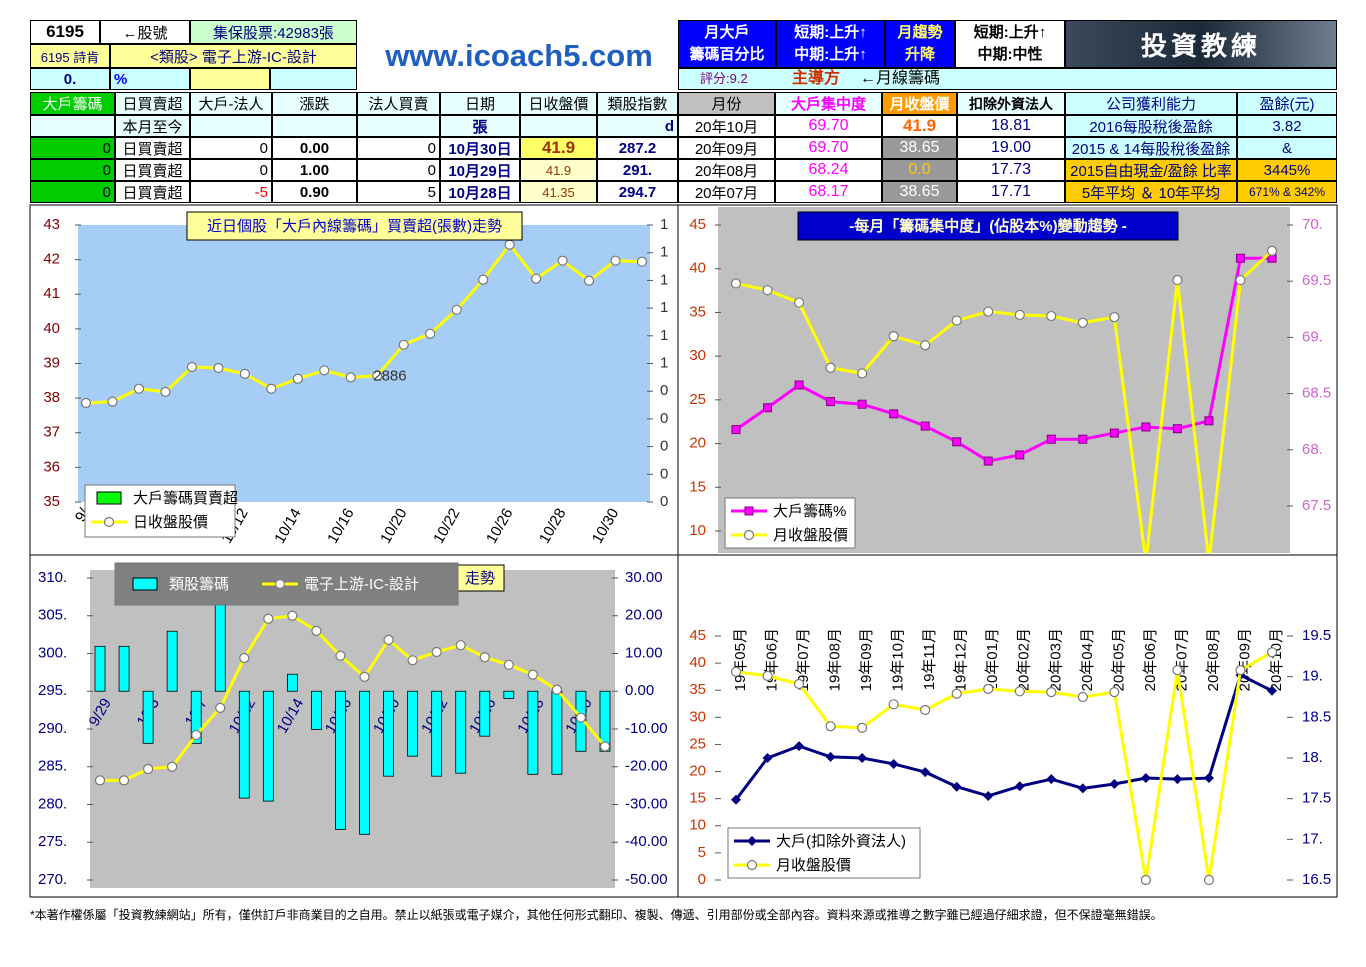 The width and height of the screenshot is (1366, 967). What do you see at coordinates (1312, 336) in the screenshot?
I see `y2-tick-label: 69.` at bounding box center [1312, 336].